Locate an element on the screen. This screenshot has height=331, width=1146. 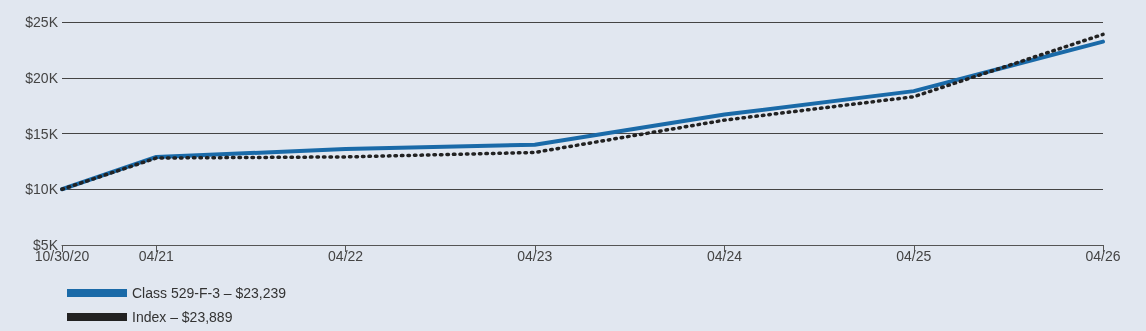
legend-label: Index – $23,889 is located at coordinates (182, 317).